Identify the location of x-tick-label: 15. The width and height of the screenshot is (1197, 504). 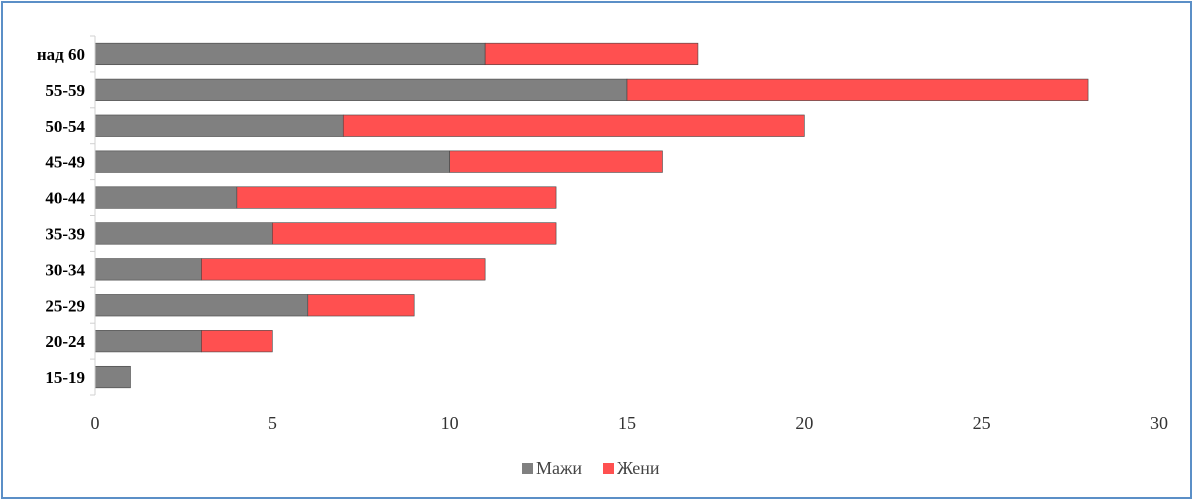
(627, 423).